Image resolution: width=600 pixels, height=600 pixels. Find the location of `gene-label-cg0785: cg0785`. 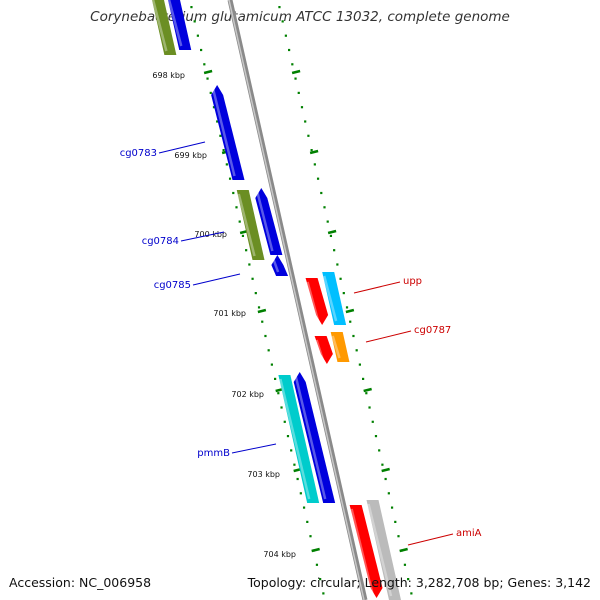

gene-label-cg0785: cg0785 is located at coordinates (172, 285).